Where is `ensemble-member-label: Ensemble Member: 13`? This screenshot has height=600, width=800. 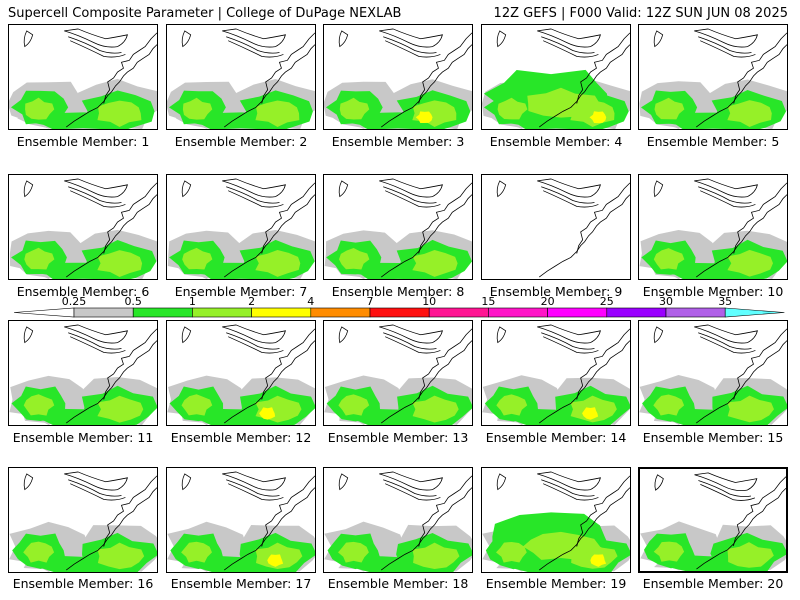 ensemble-member-label: Ensemble Member: 13 is located at coordinates (398, 437).